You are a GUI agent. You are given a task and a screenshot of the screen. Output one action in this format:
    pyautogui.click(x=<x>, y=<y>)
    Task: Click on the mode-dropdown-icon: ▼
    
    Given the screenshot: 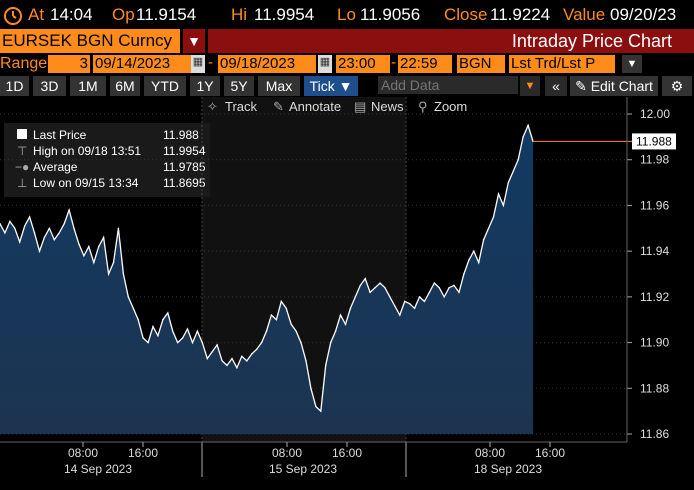 What is the action you would take?
    pyautogui.click(x=632, y=64)
    